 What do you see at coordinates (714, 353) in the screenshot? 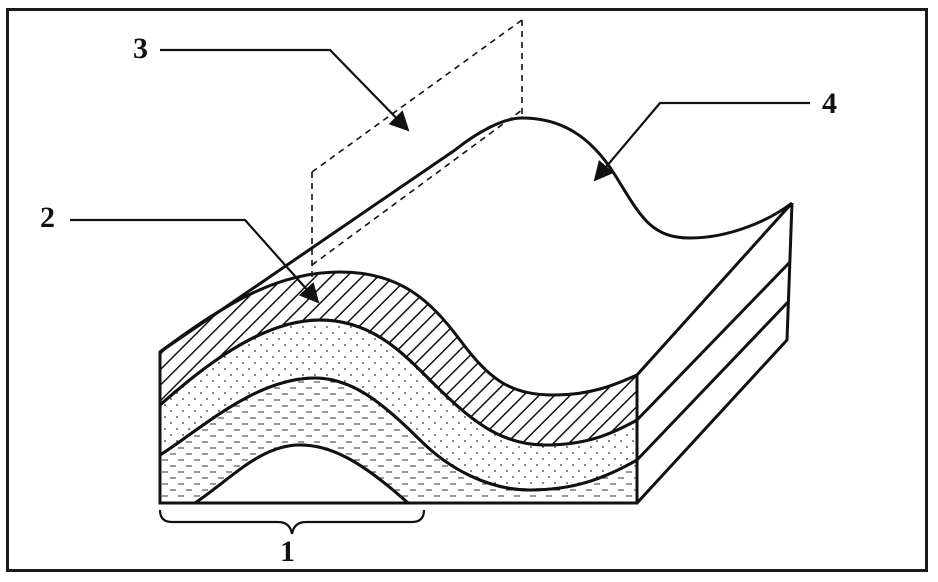
I see `block-right-side` at bounding box center [714, 353].